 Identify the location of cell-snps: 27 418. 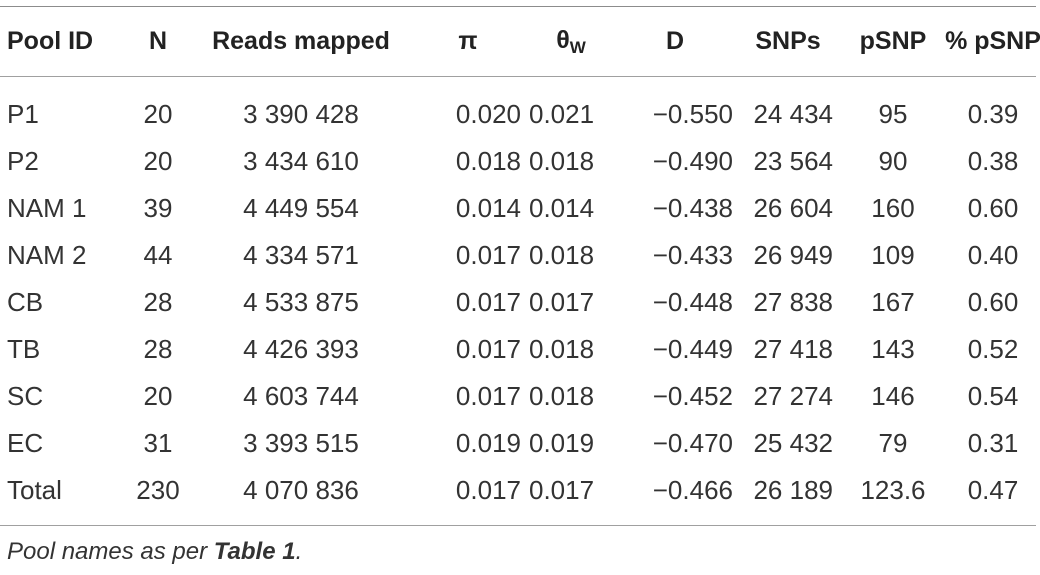
(793, 349).